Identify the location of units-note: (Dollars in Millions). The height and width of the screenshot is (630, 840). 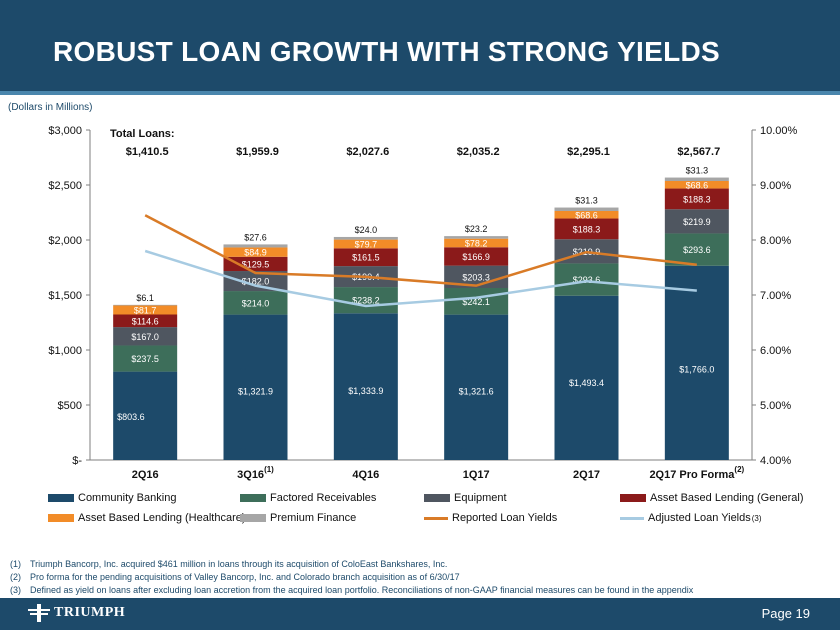
(50, 107).